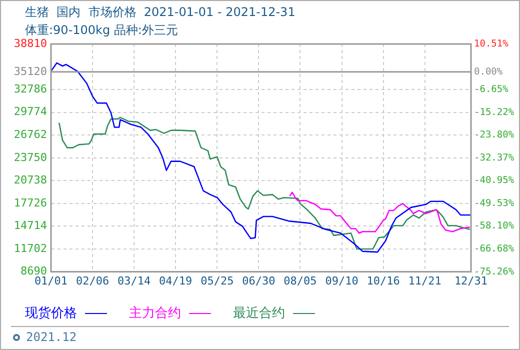 This screenshot has width=520, height=350. What do you see at coordinates (30, 157) in the screenshot?
I see `y-tick-label: 23750` at bounding box center [30, 157].